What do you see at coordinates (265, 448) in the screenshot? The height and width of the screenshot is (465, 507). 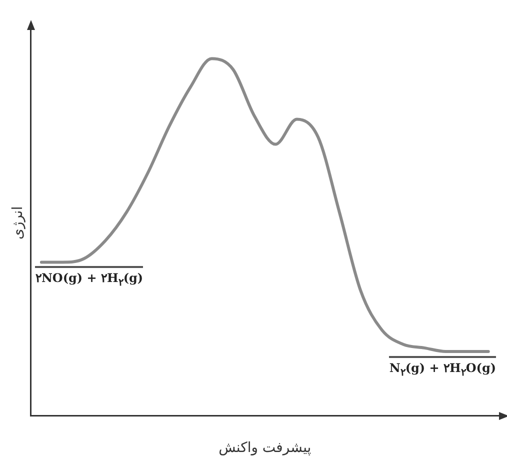 I see `x-axis-title: پیشرفت واکنش` at bounding box center [265, 448].